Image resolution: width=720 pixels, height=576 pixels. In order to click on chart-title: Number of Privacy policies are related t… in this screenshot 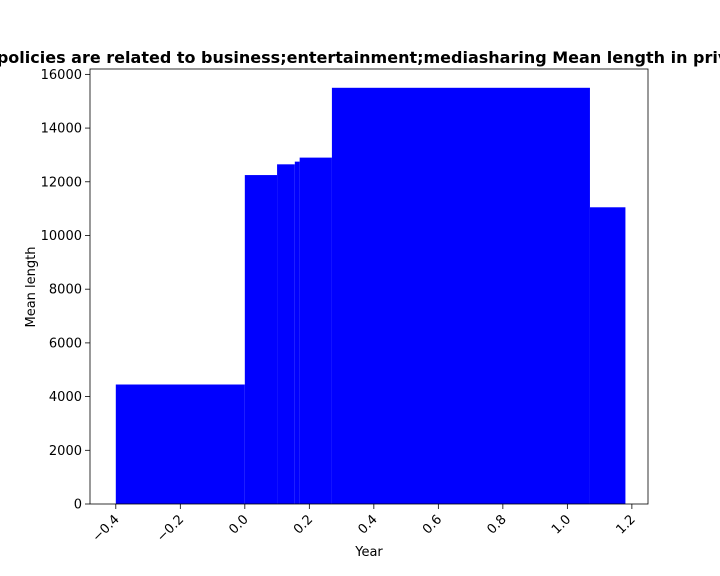, I will do `click(360, 57)`.